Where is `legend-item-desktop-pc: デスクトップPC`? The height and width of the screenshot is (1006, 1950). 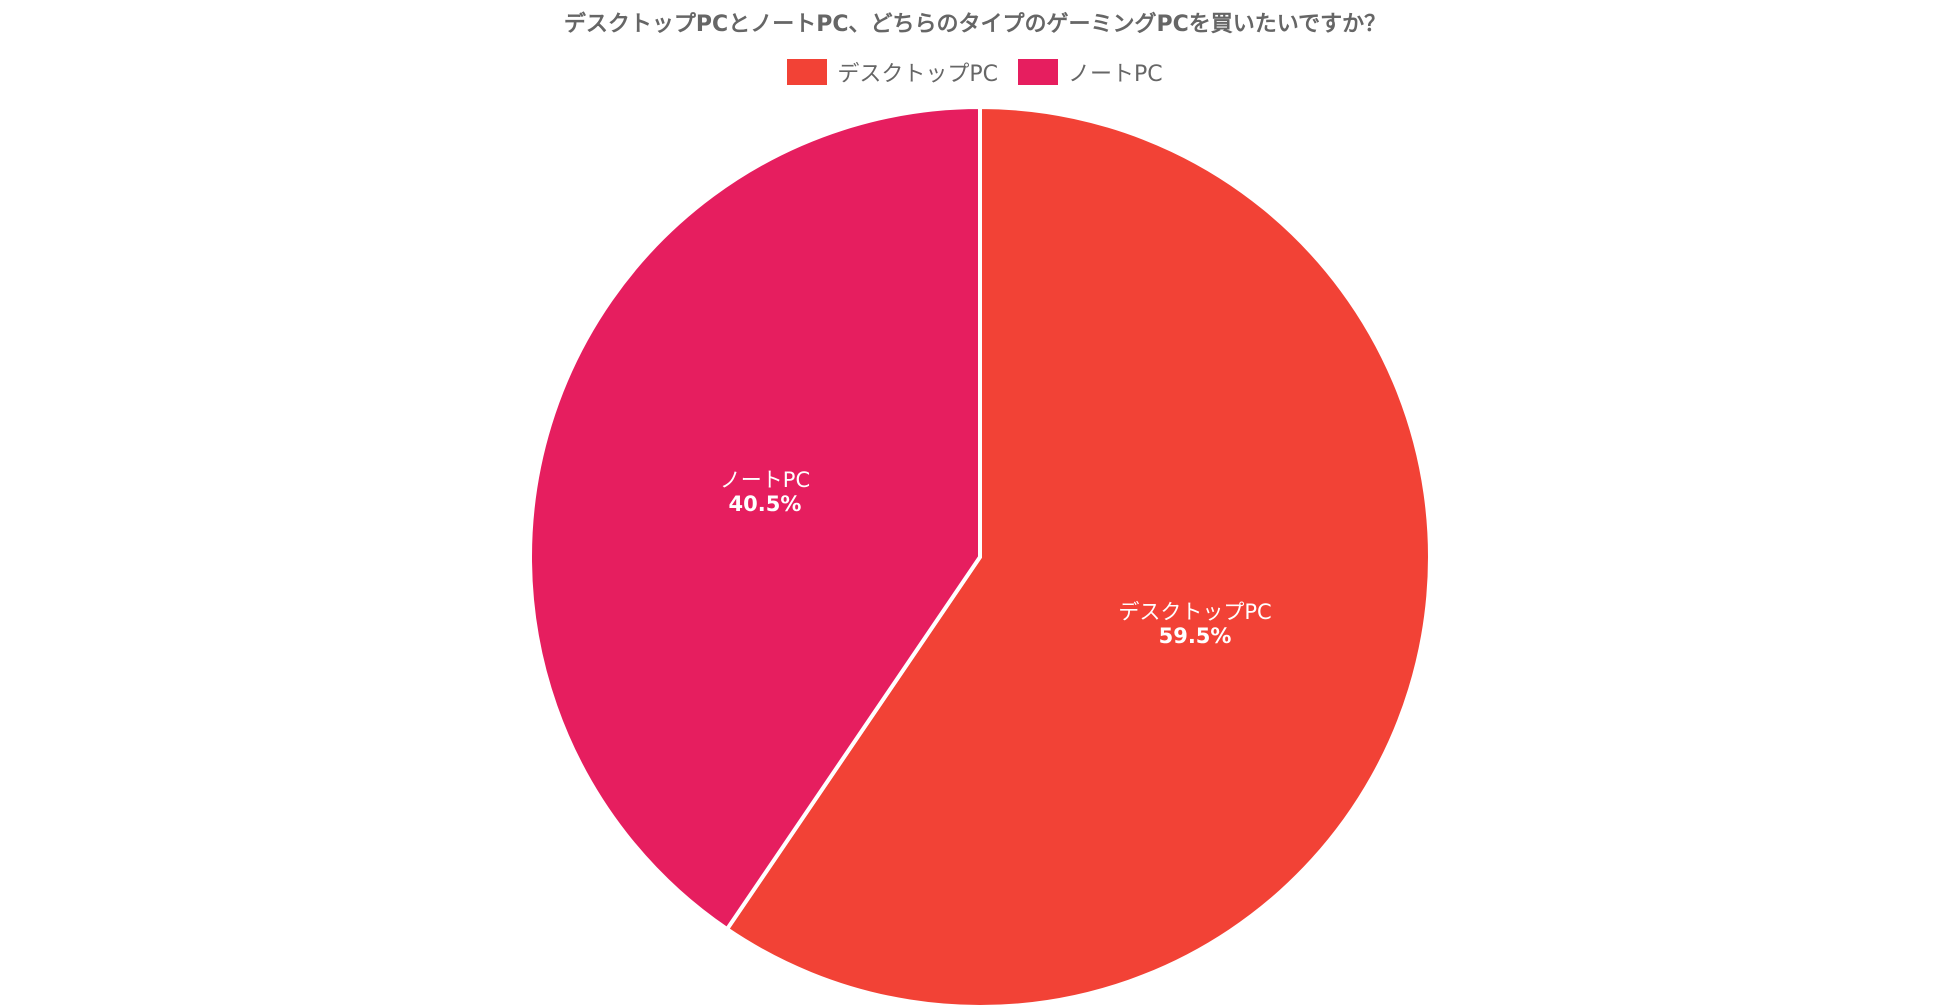 legend-item-desktop-pc: デスクトップPC is located at coordinates (892, 72).